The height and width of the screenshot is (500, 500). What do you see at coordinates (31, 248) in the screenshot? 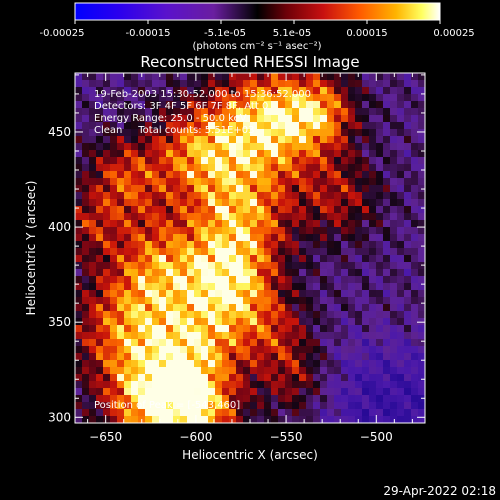
I see `y-axis-label: Heliocentric Y (arcsec)` at bounding box center [31, 248].